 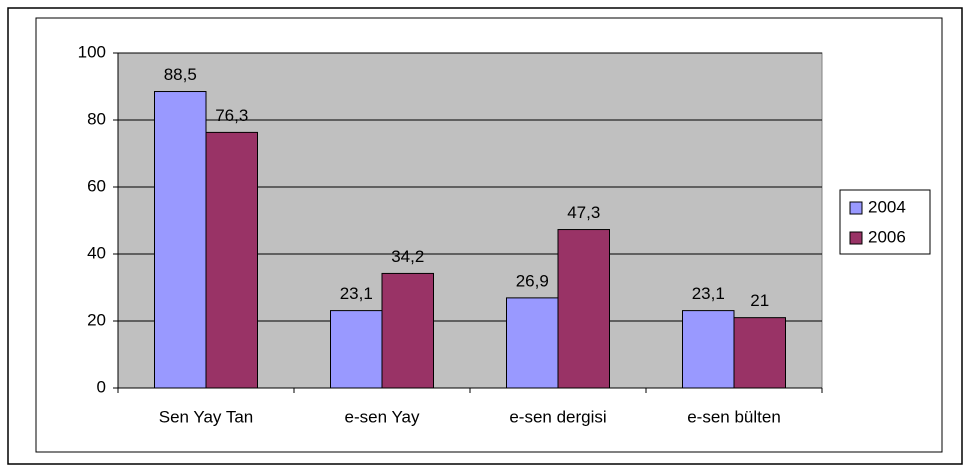 I want to click on value-label: 88,5, so click(x=180, y=74).